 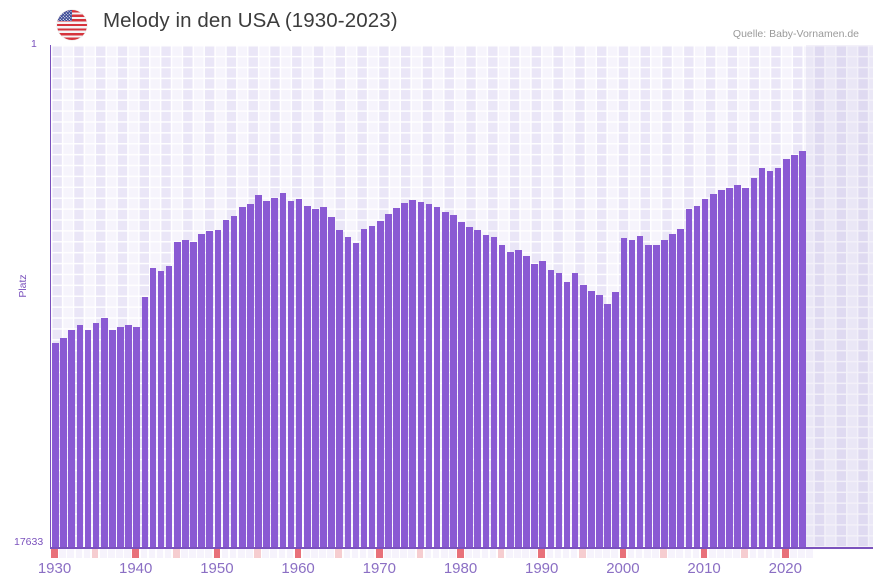 I want to click on x-tick-1946, so click(x=184, y=553).